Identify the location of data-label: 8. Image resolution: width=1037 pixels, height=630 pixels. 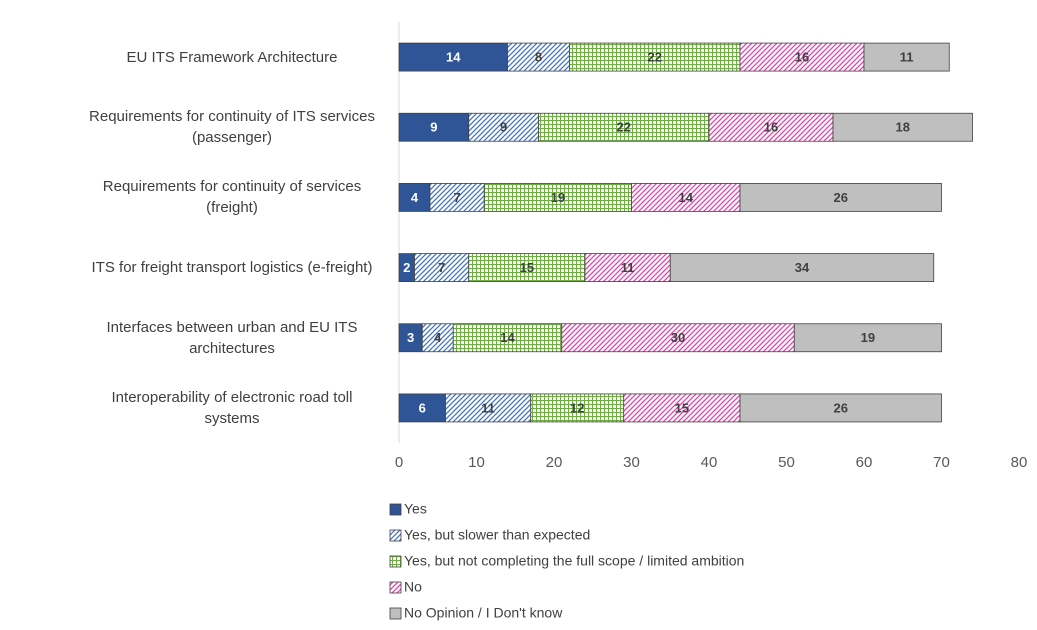
(538, 57).